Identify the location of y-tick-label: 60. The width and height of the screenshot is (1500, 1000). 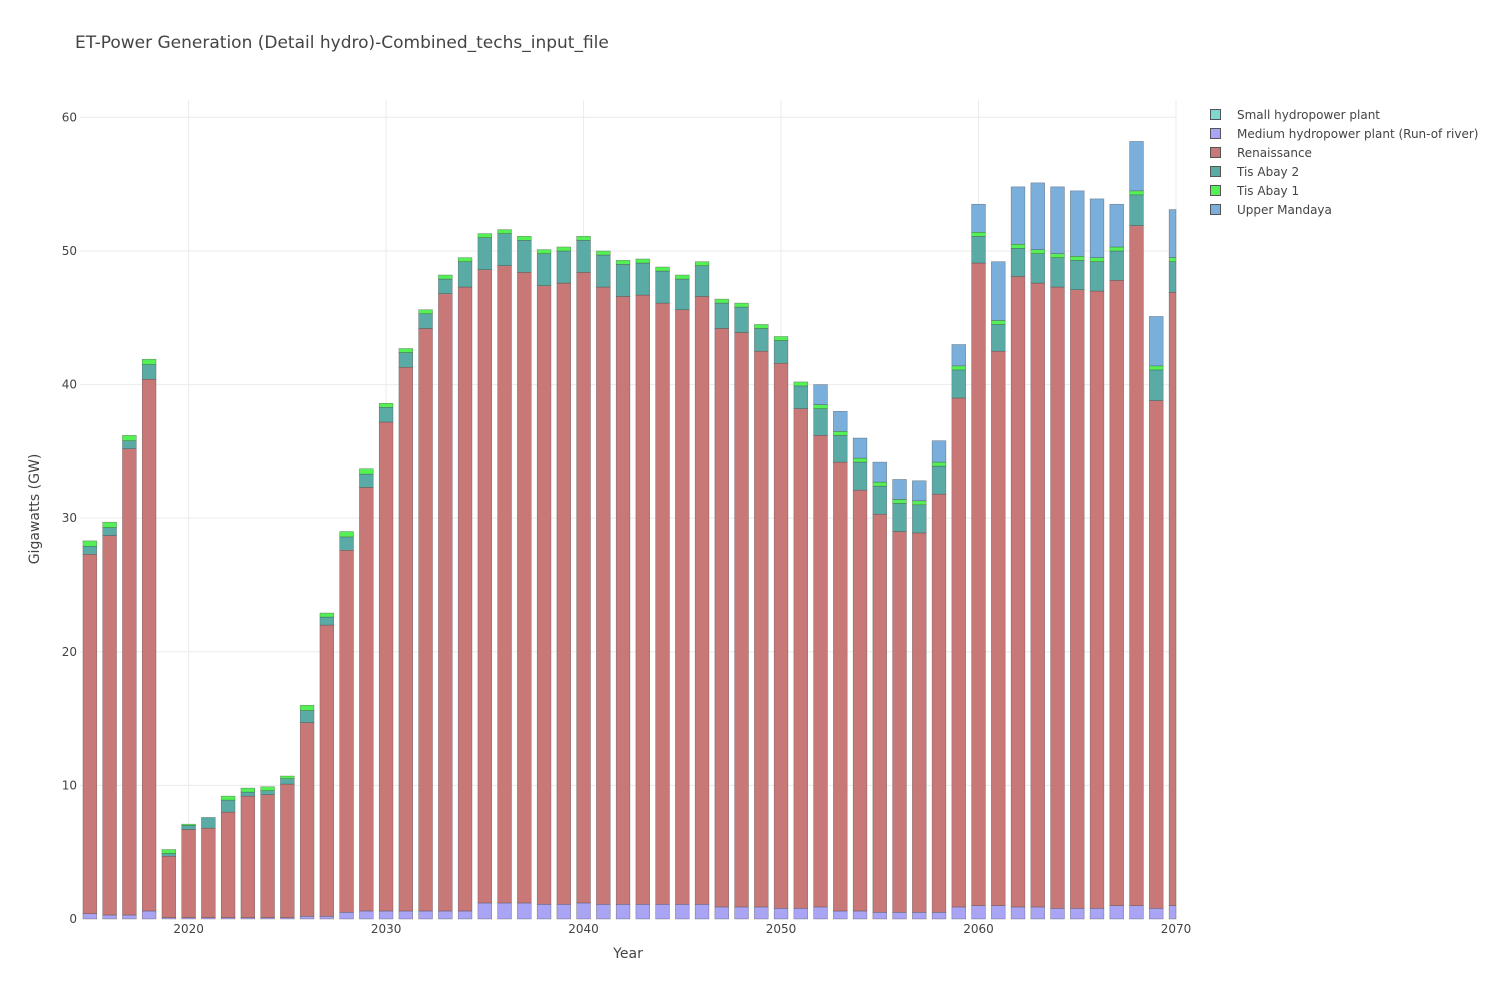
(69, 117).